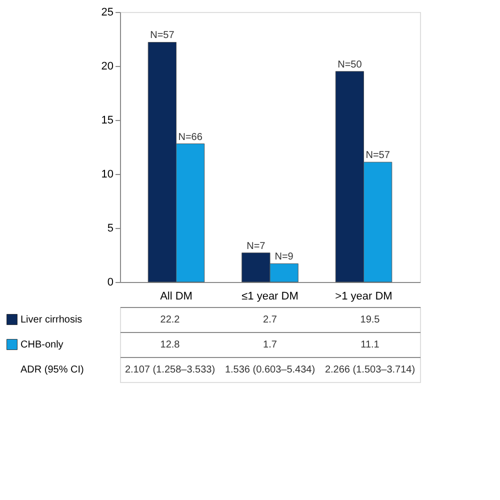 The image size is (500, 500). What do you see at coordinates (363, 296) in the screenshot?
I see `x-tick-label: >1 year DM` at bounding box center [363, 296].